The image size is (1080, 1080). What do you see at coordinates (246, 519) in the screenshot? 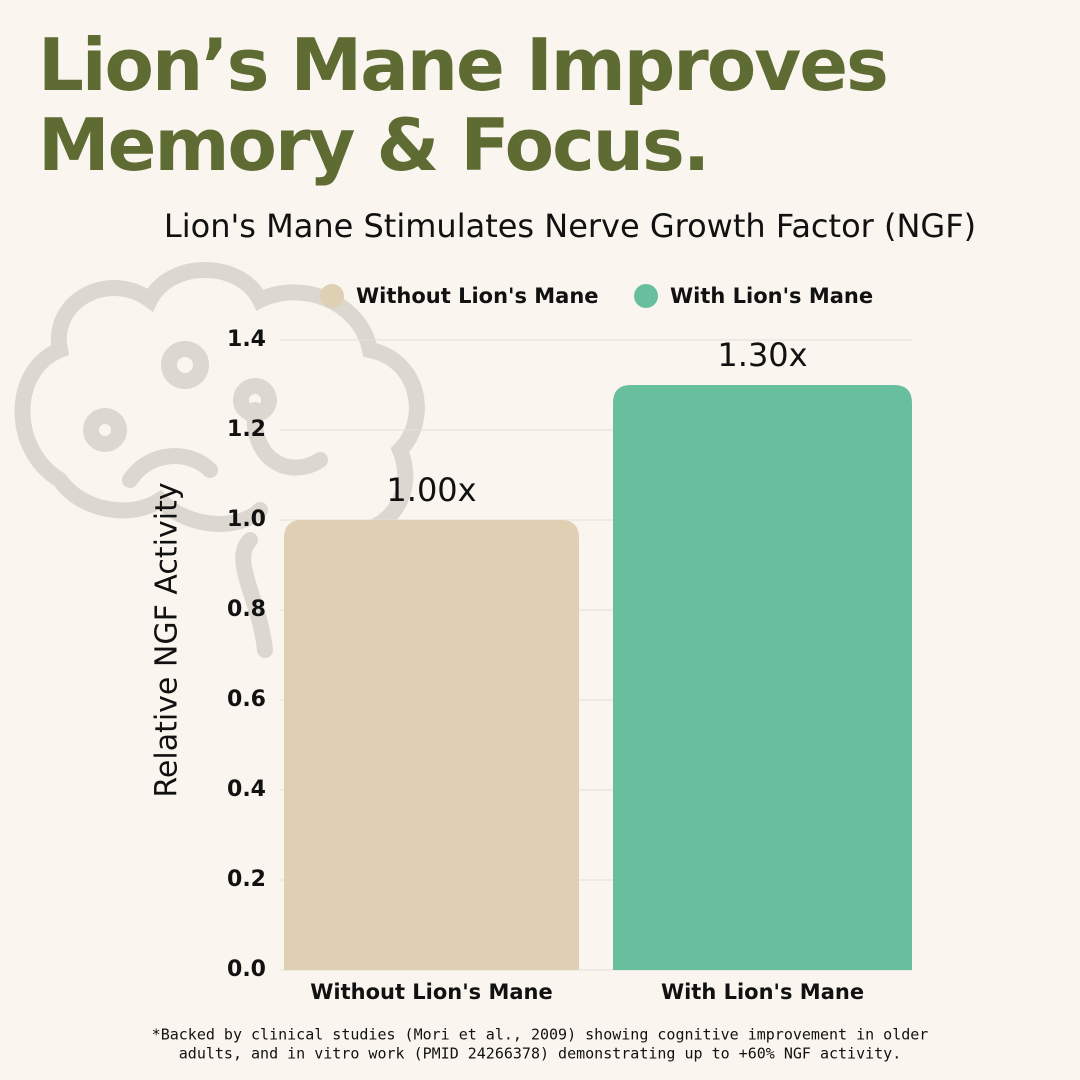
I see `y-tick-label: 1.0` at bounding box center [246, 519].